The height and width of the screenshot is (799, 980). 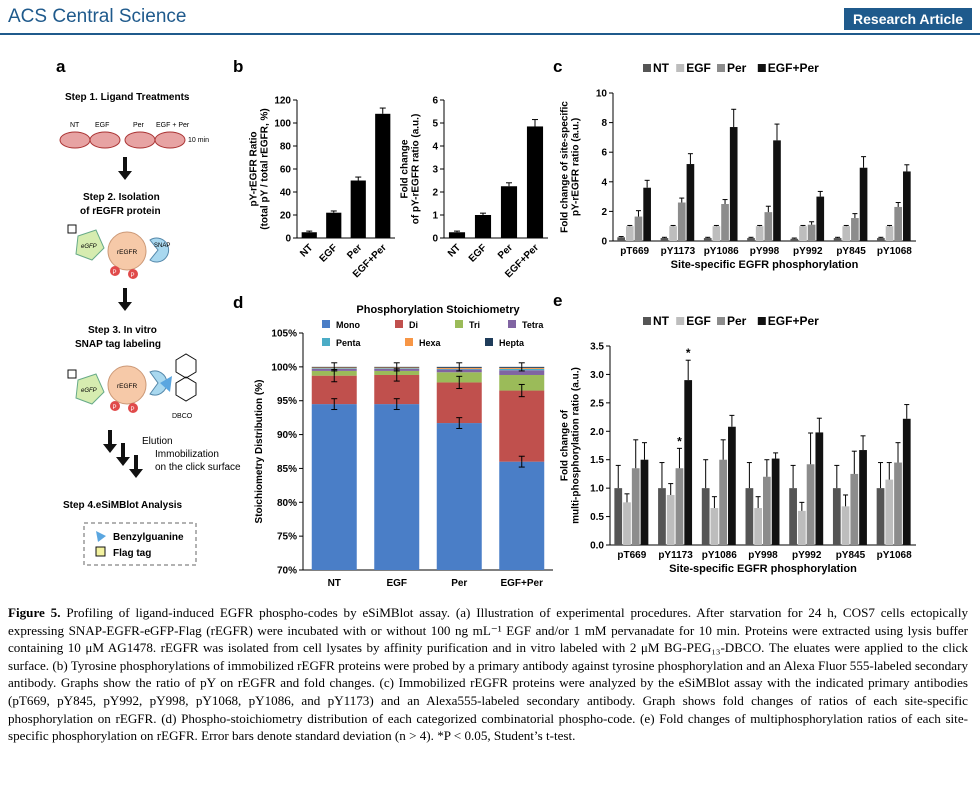 What do you see at coordinates (698, 321) in the screenshot?
I see `legend-label: EGF` at bounding box center [698, 321].